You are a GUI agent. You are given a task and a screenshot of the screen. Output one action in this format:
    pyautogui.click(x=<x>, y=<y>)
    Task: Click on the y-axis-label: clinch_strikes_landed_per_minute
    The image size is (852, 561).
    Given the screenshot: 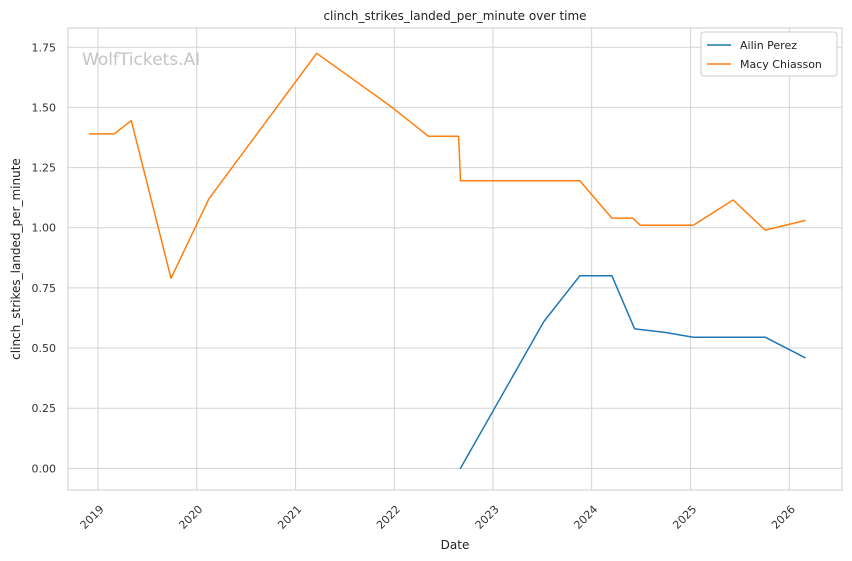 What is the action you would take?
    pyautogui.click(x=16, y=259)
    